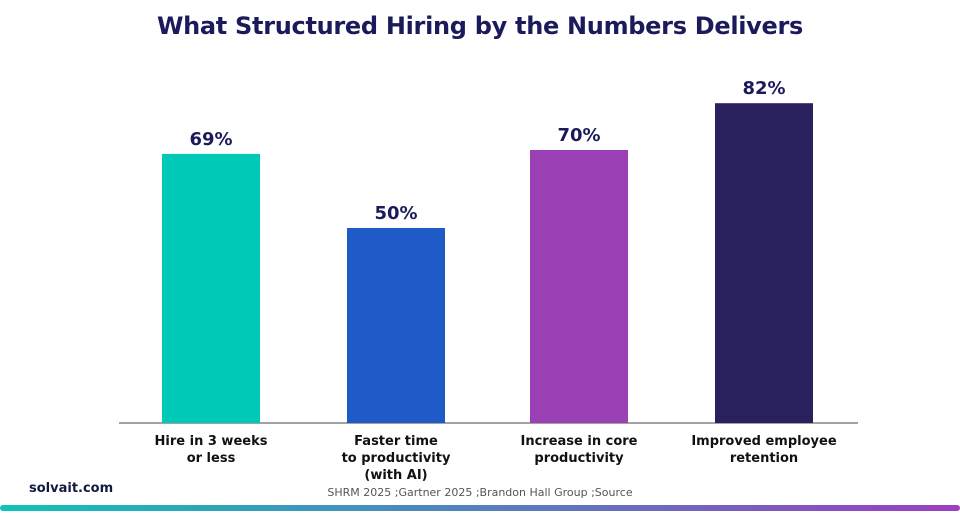 The image size is (960, 519). What do you see at coordinates (579, 450) in the screenshot?
I see `category-label-3: Increase in core productivity` at bounding box center [579, 450].